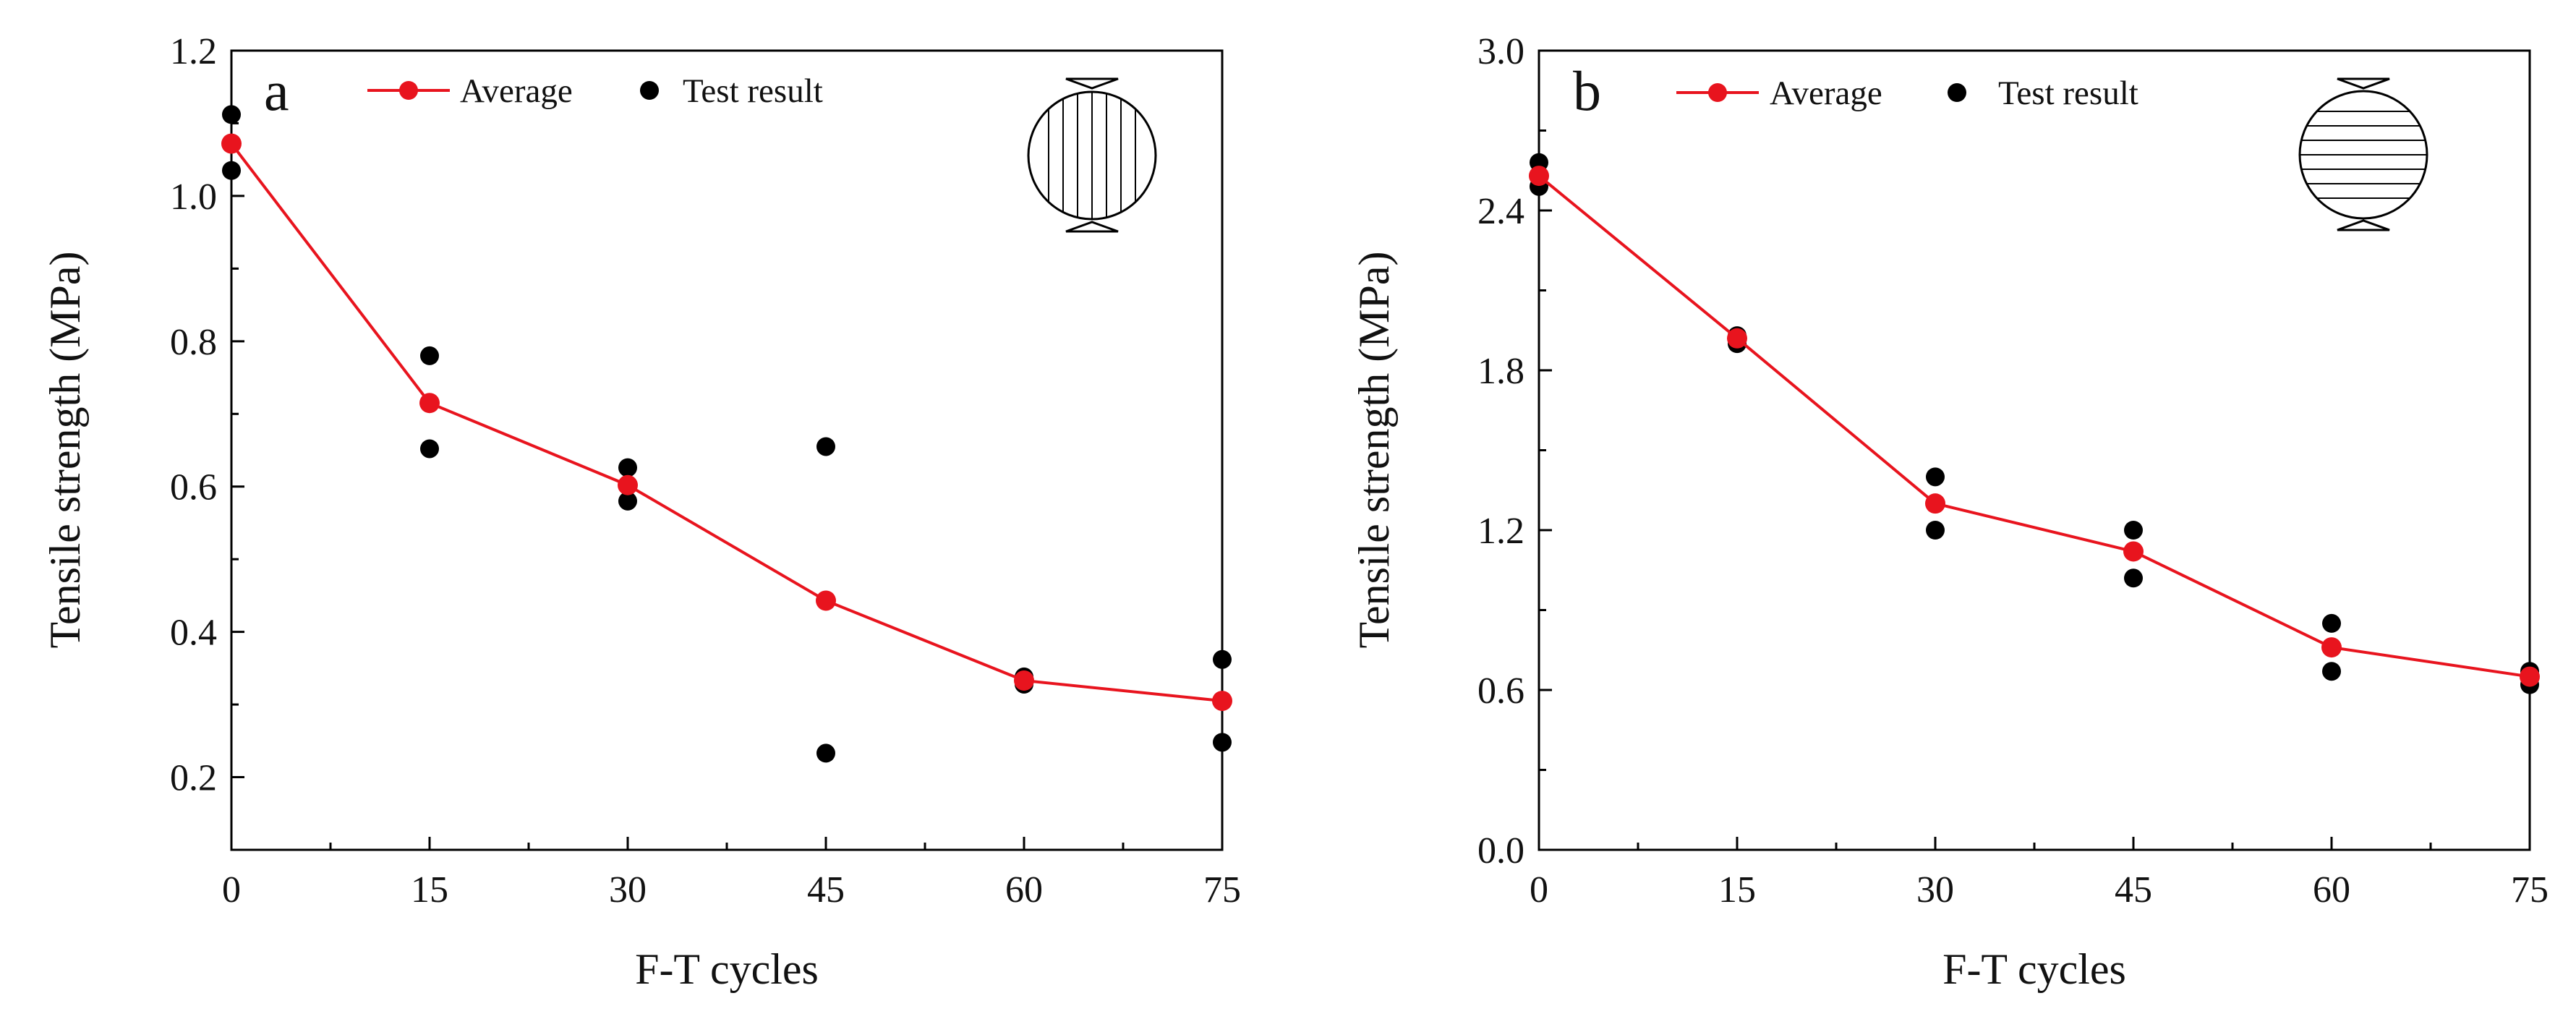  Describe the element at coordinates (1501, 211) in the screenshot. I see `y-tick-label: 2.4` at that location.